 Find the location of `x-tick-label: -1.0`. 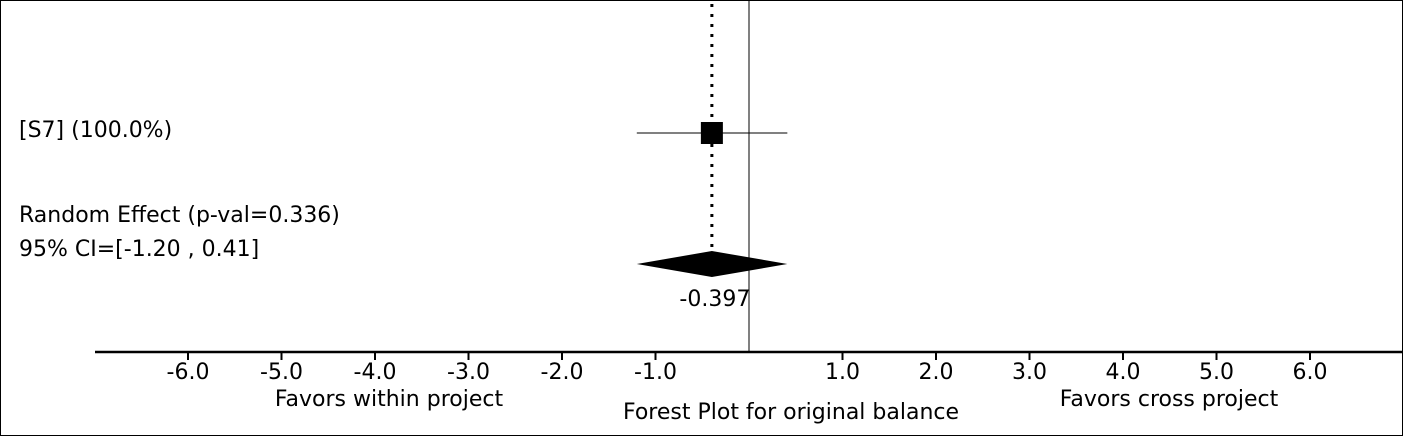

x-tick-label: -1.0 is located at coordinates (655, 372).